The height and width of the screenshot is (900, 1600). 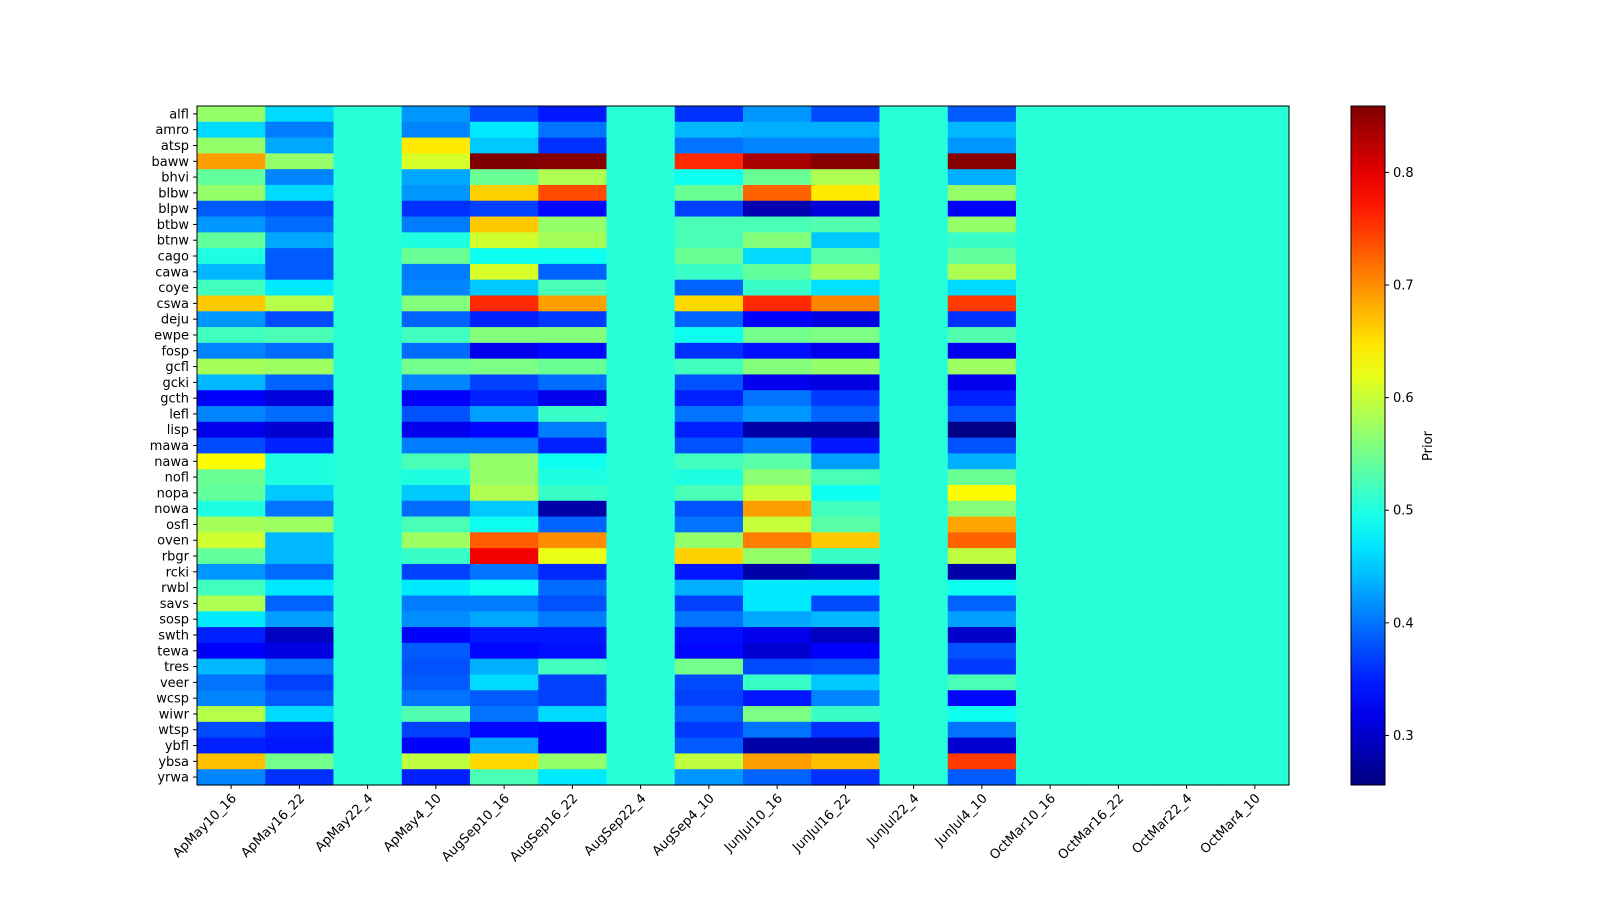 What do you see at coordinates (173, 209) in the screenshot?
I see `y-tick-label: blpw` at bounding box center [173, 209].